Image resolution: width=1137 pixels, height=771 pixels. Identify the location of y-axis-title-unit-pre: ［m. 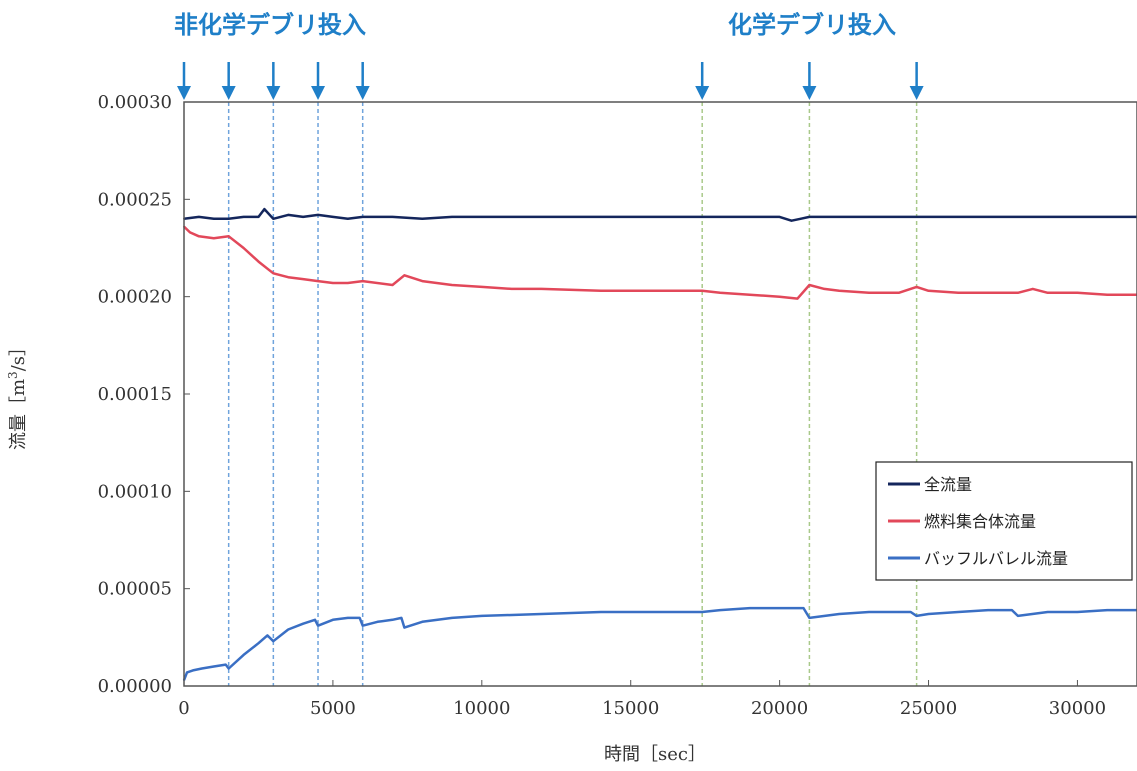
(18, 396).